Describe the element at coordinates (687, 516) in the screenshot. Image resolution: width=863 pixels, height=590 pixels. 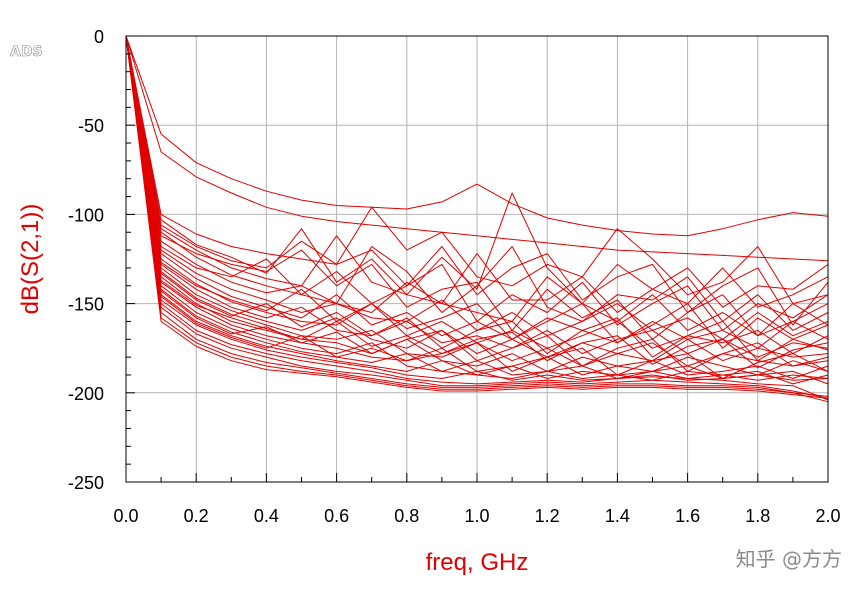
I see `x-tick-label: 1.6` at that location.